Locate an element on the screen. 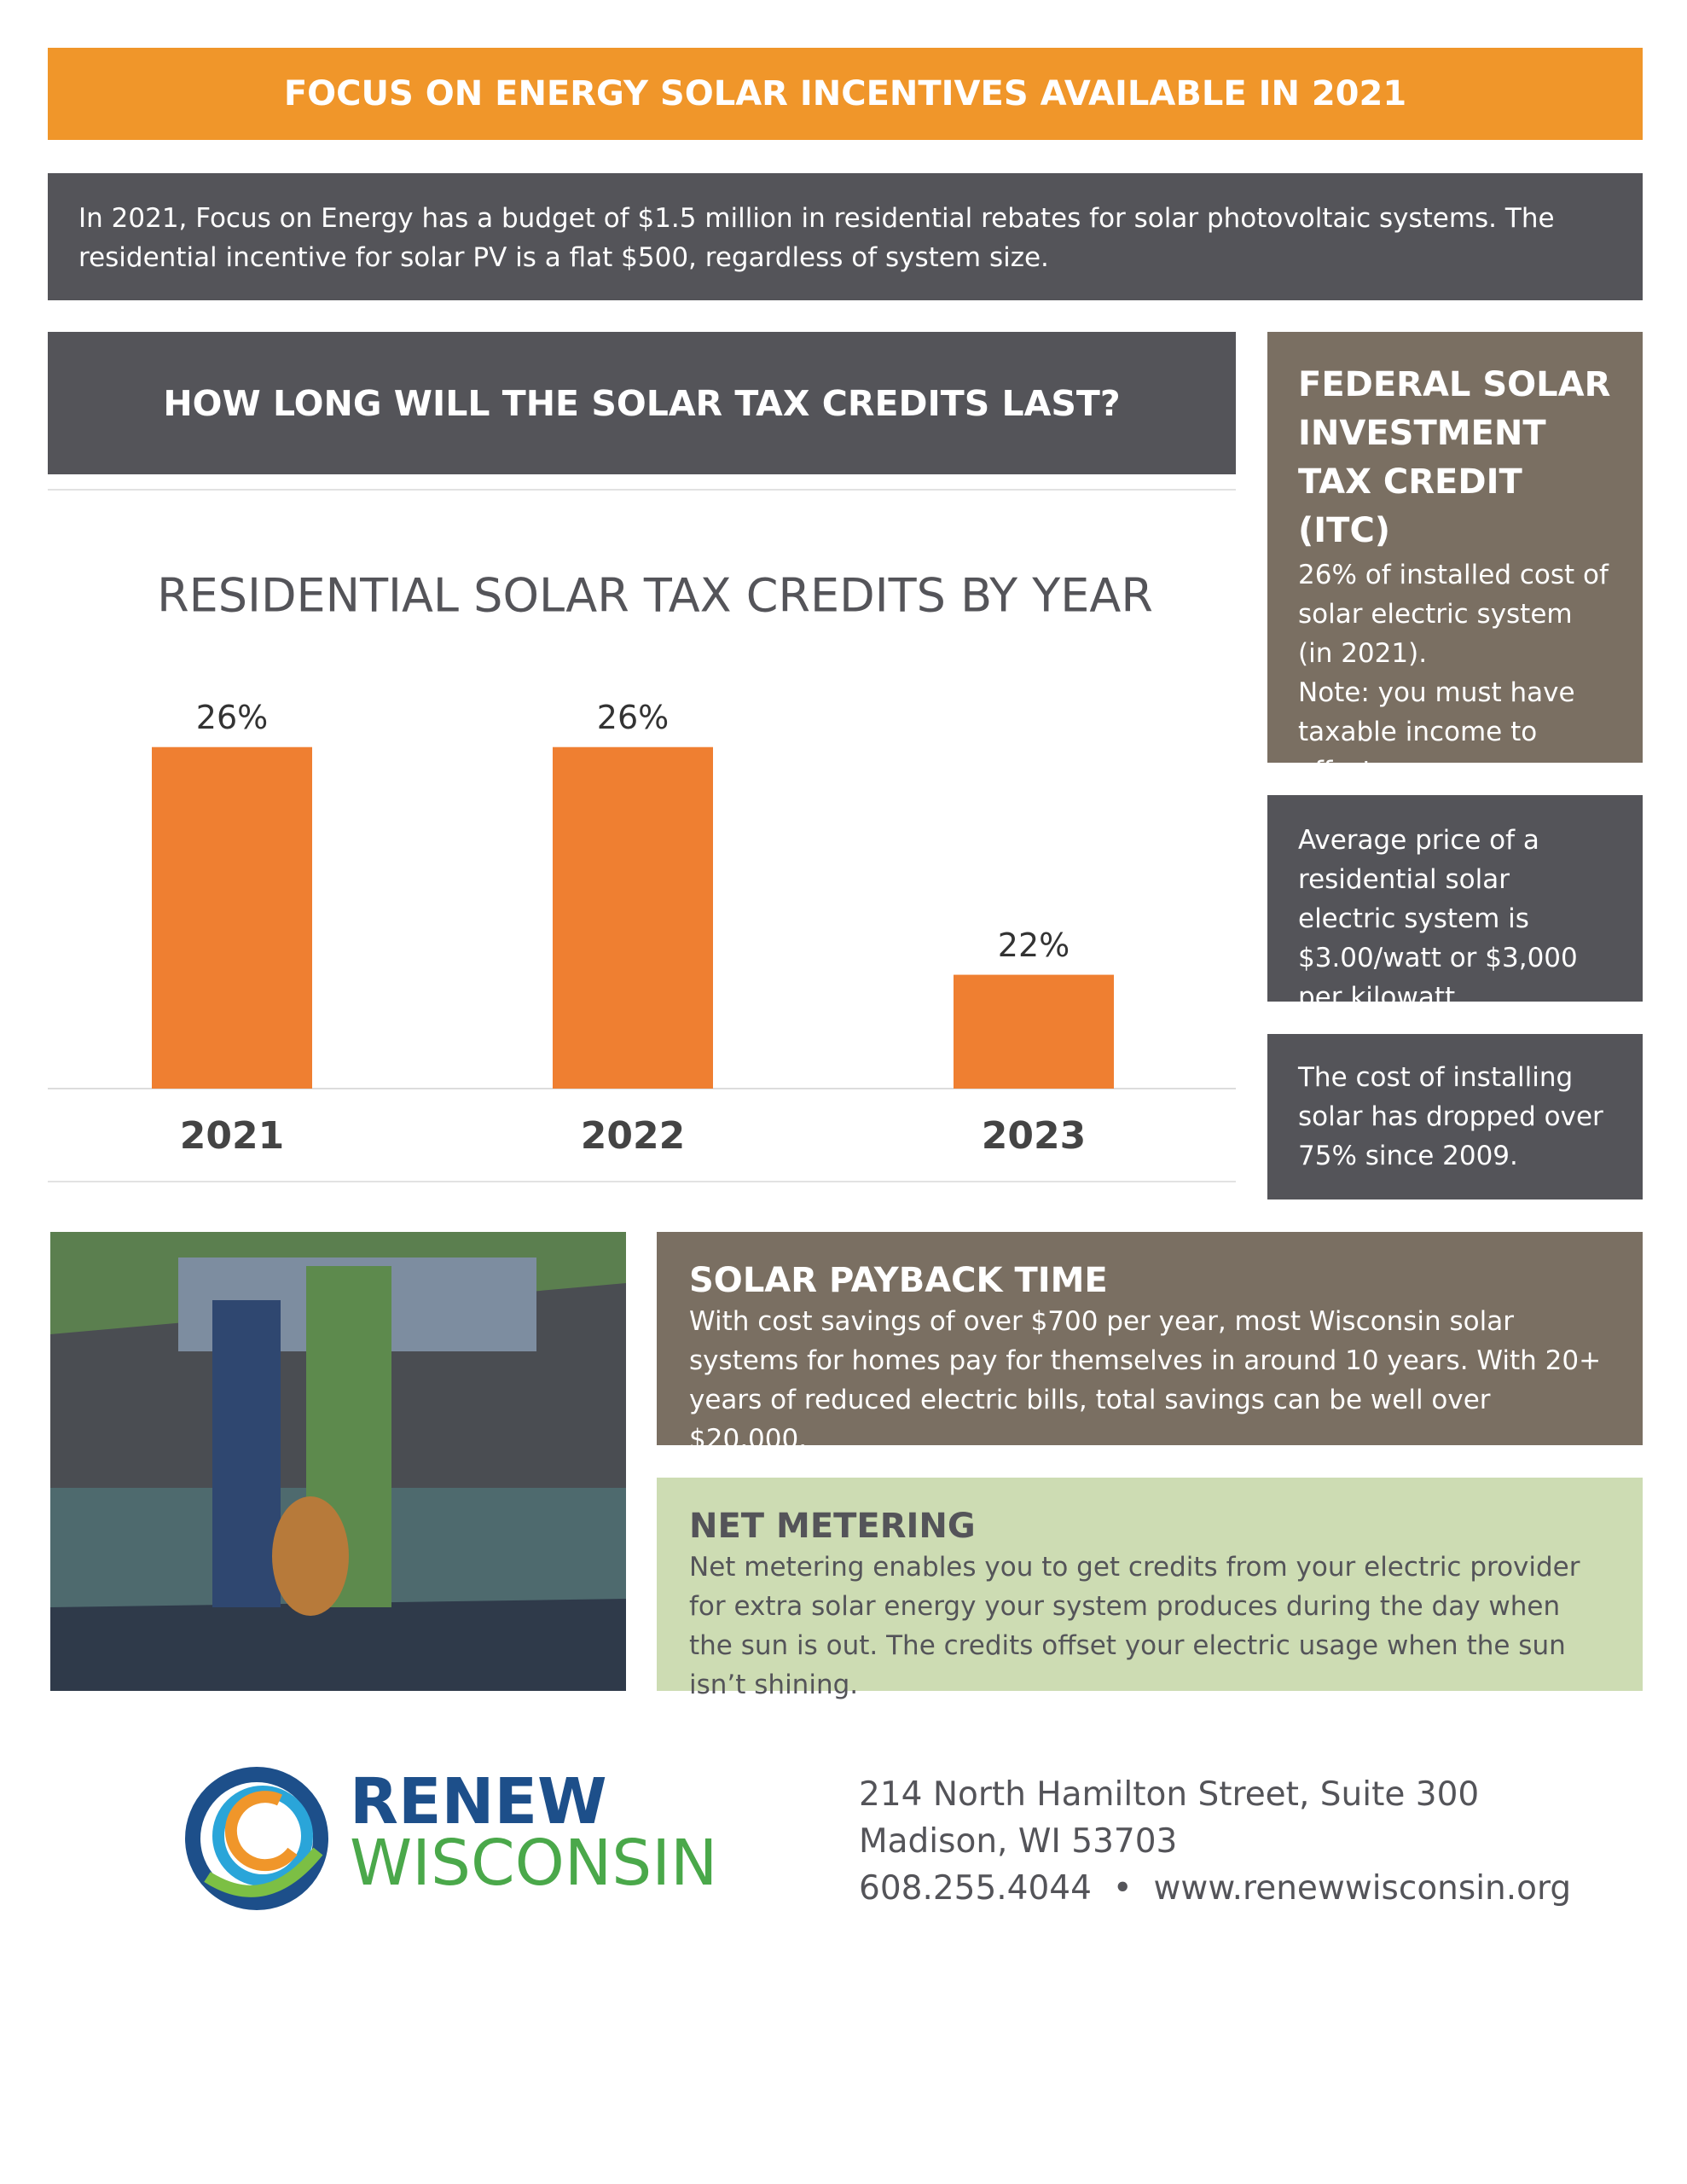  address-line: 214 North Hamilton Street, Suite 300 is located at coordinates (1169, 1794).